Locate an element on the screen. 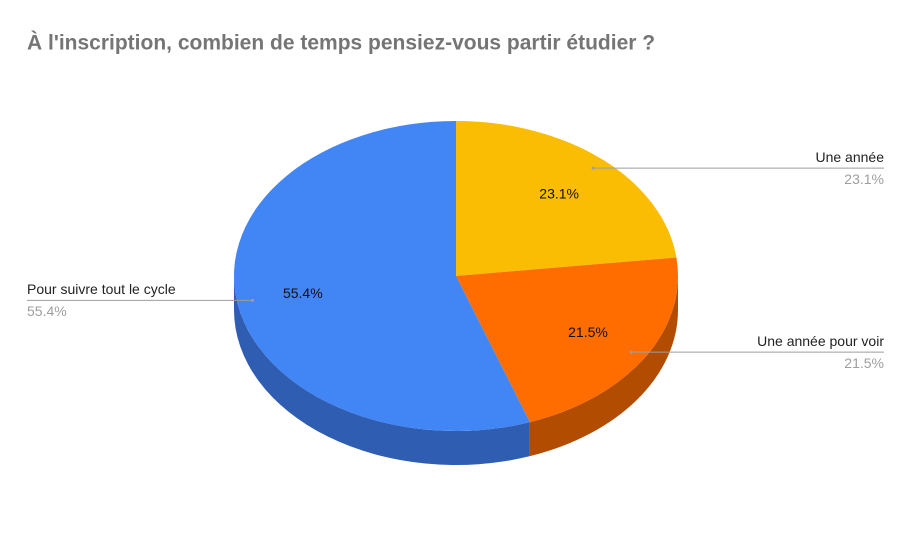 The image size is (912, 542). legend-percent: 55.4% is located at coordinates (47, 311).